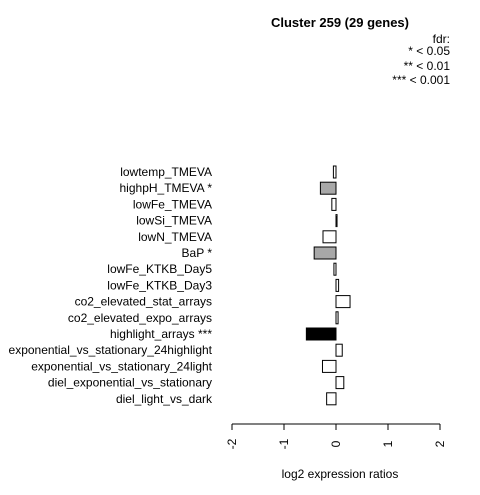  I want to click on legend-entry-1: * < 0.05, so click(429, 51).